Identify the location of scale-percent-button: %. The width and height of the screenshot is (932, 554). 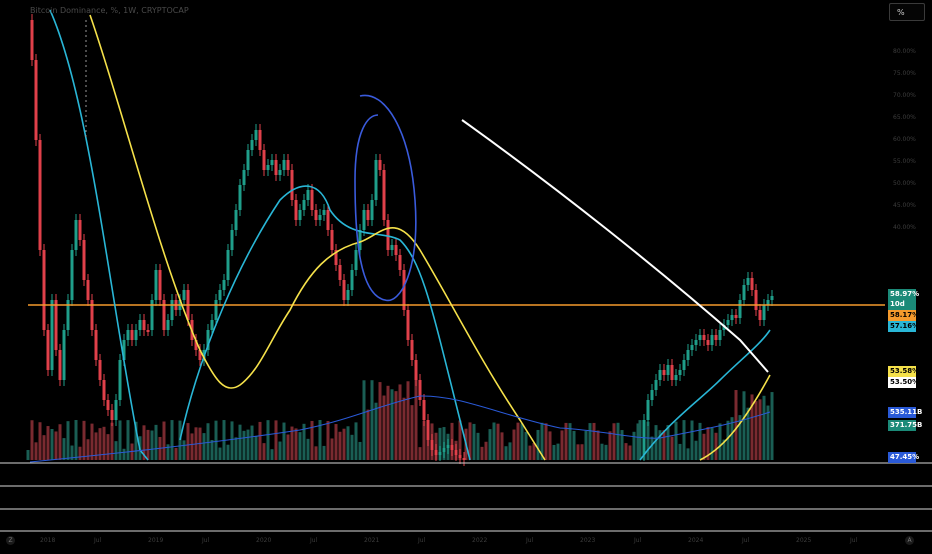
(907, 12).